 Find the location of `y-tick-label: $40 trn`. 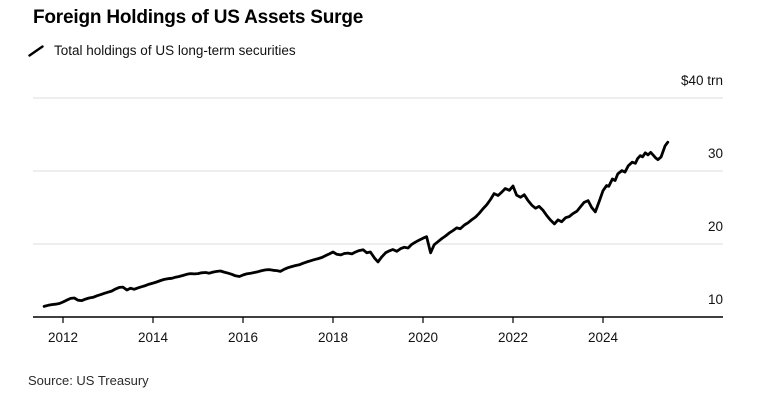

y-tick-label: $40 trn is located at coordinates (701, 80).